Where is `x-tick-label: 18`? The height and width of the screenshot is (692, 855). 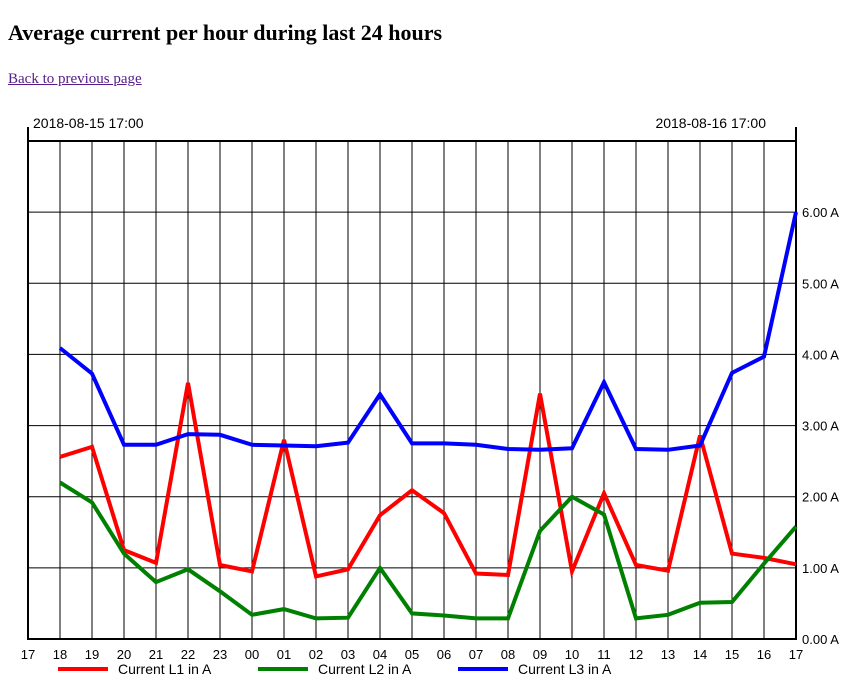
x-tick-label: 18 is located at coordinates (60, 654).